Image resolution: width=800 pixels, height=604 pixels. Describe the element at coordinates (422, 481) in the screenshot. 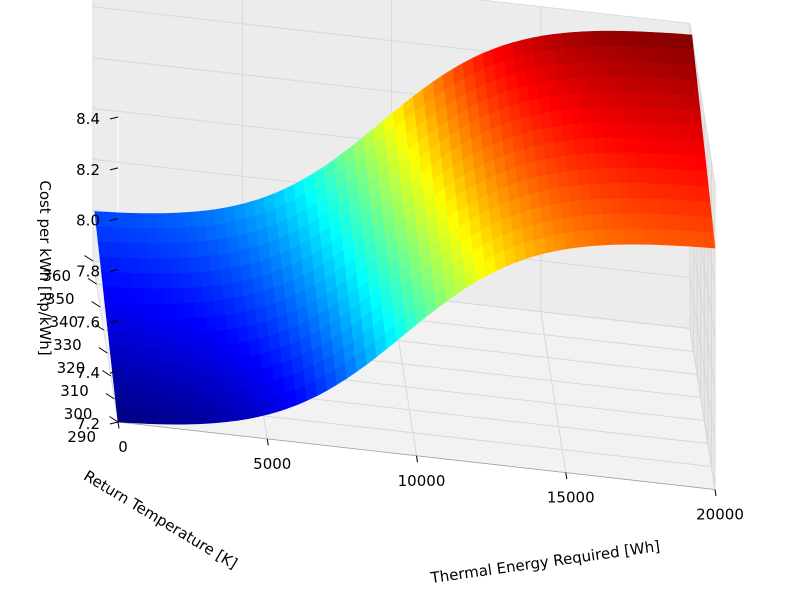

I see `x-tick-label: 10000` at that location.